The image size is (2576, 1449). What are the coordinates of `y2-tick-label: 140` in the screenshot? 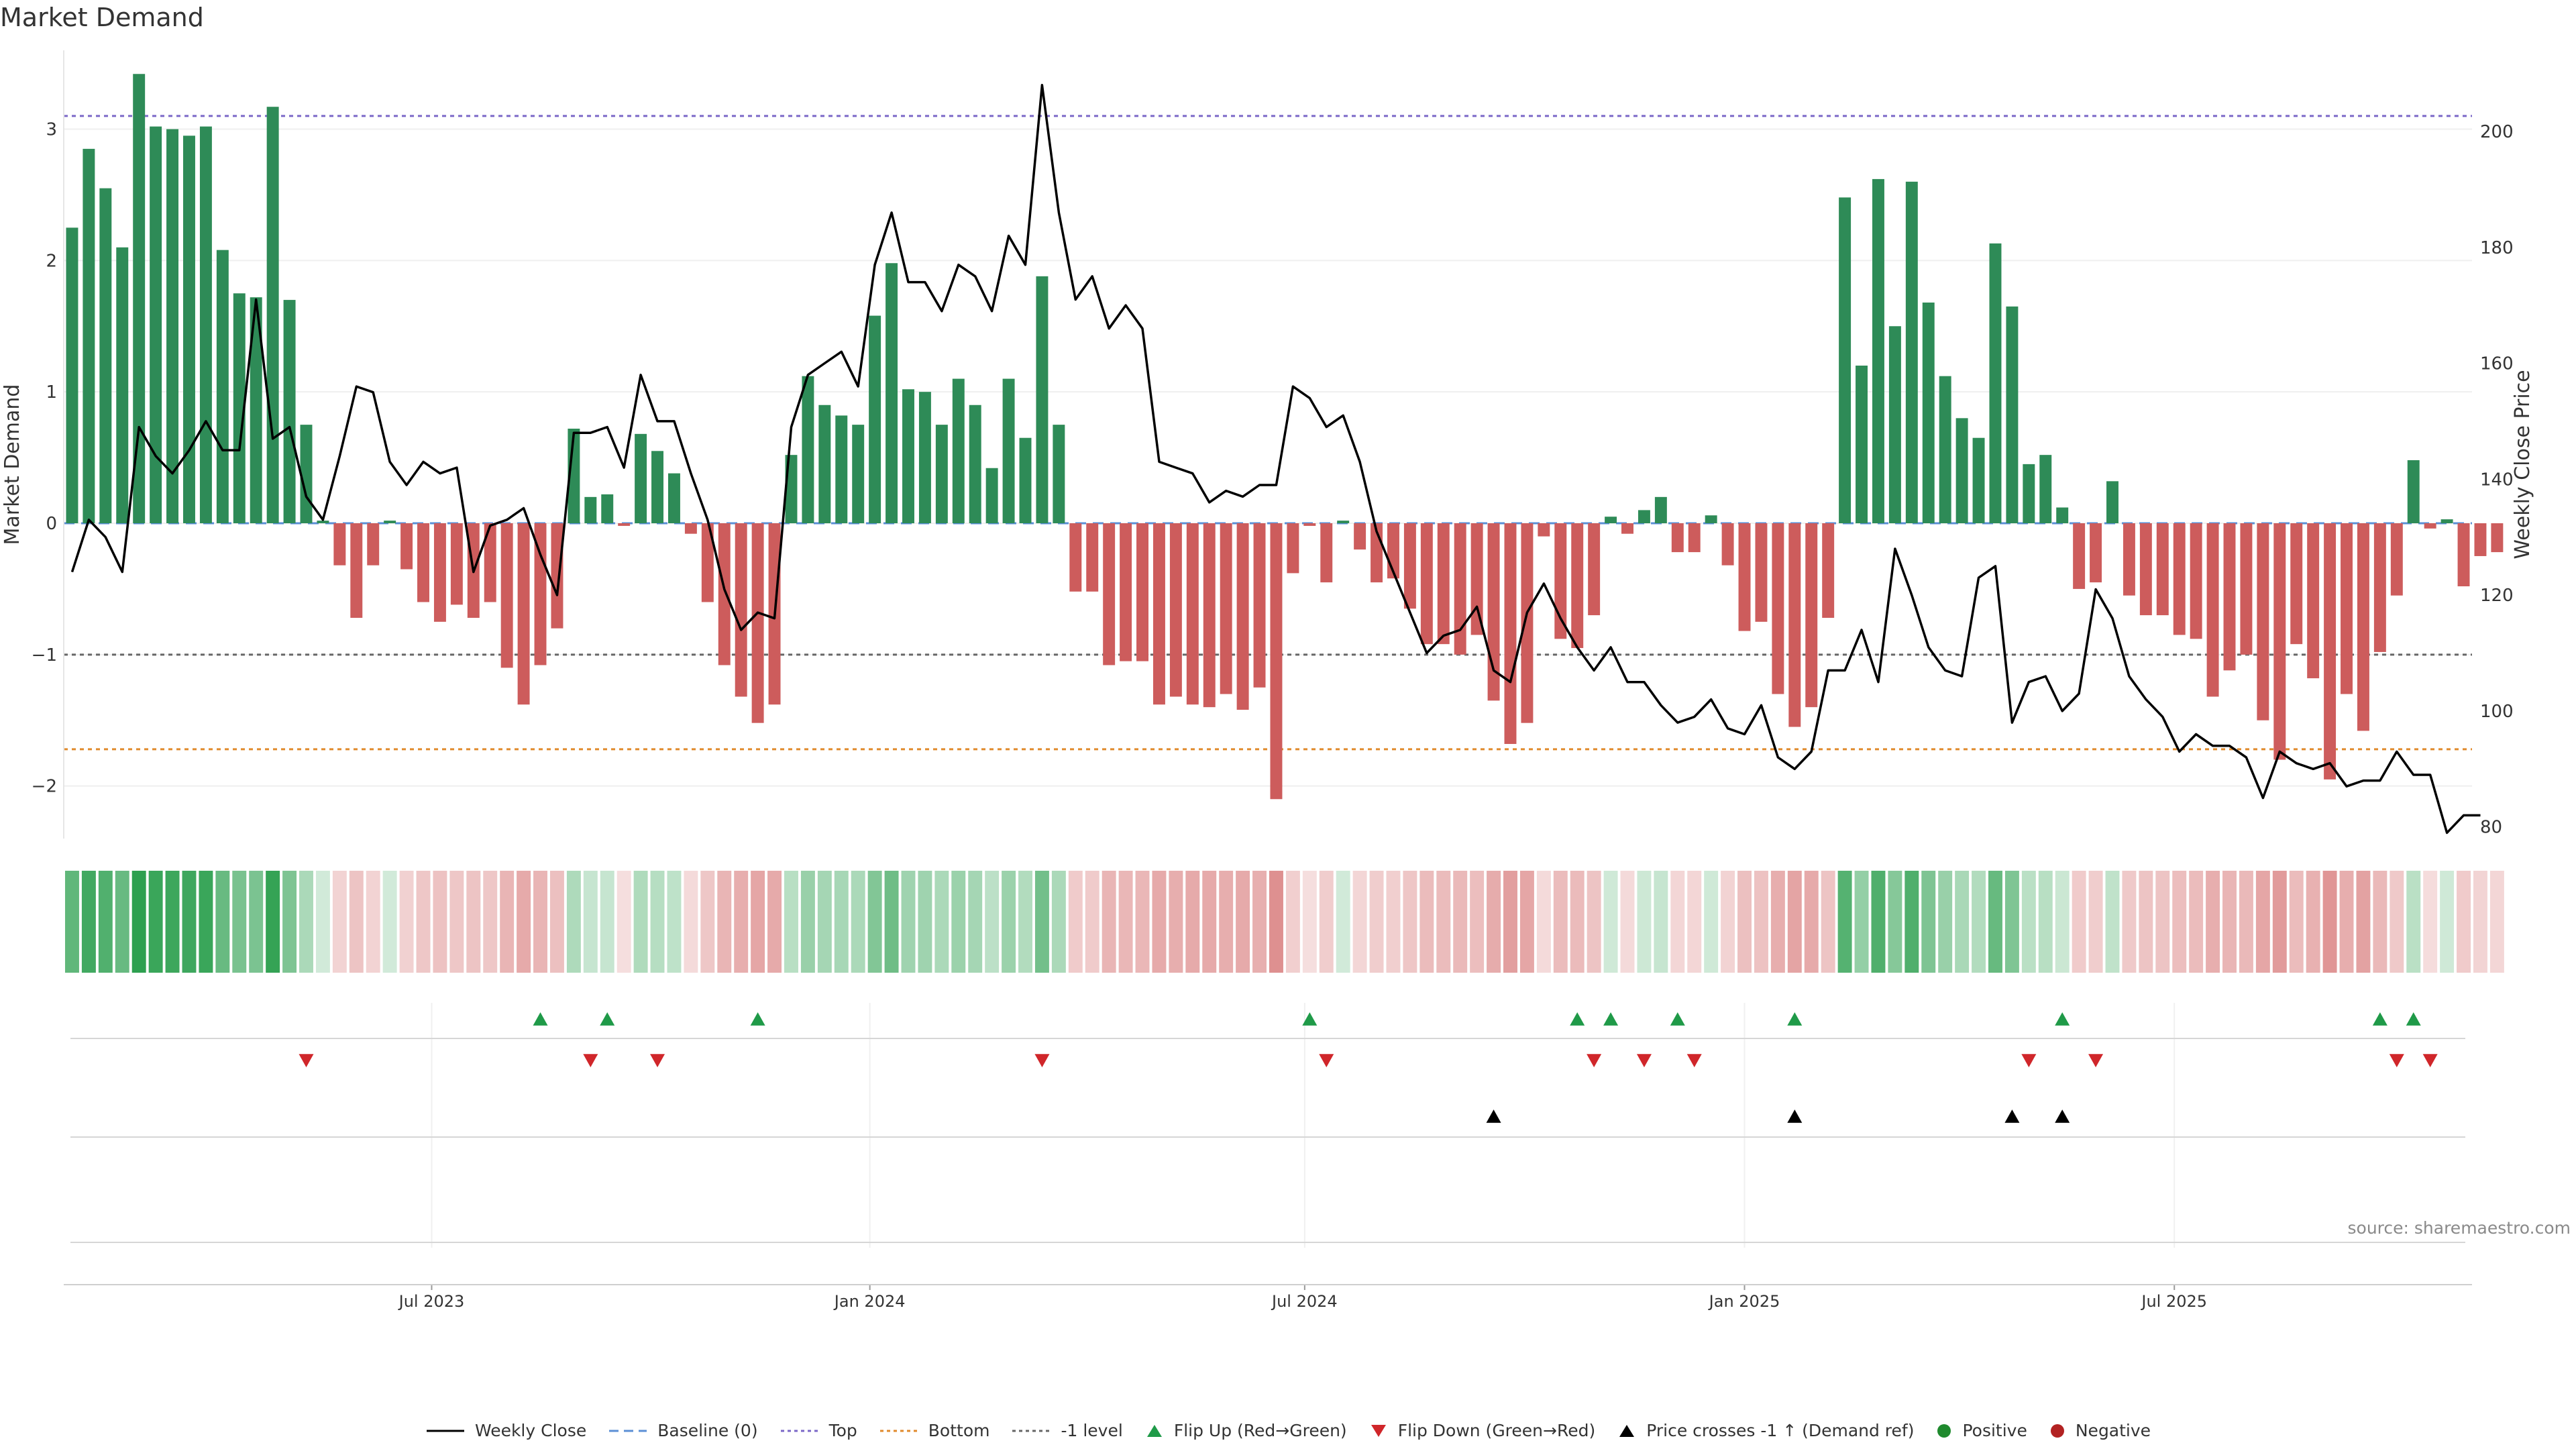 It's located at (2497, 480).